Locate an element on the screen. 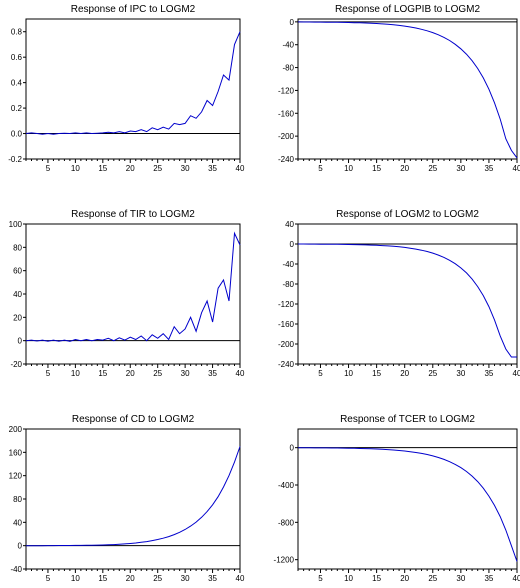 This screenshot has width=520, height=588. chart-title: Response of CD to LOGM2 is located at coordinates (133, 419).